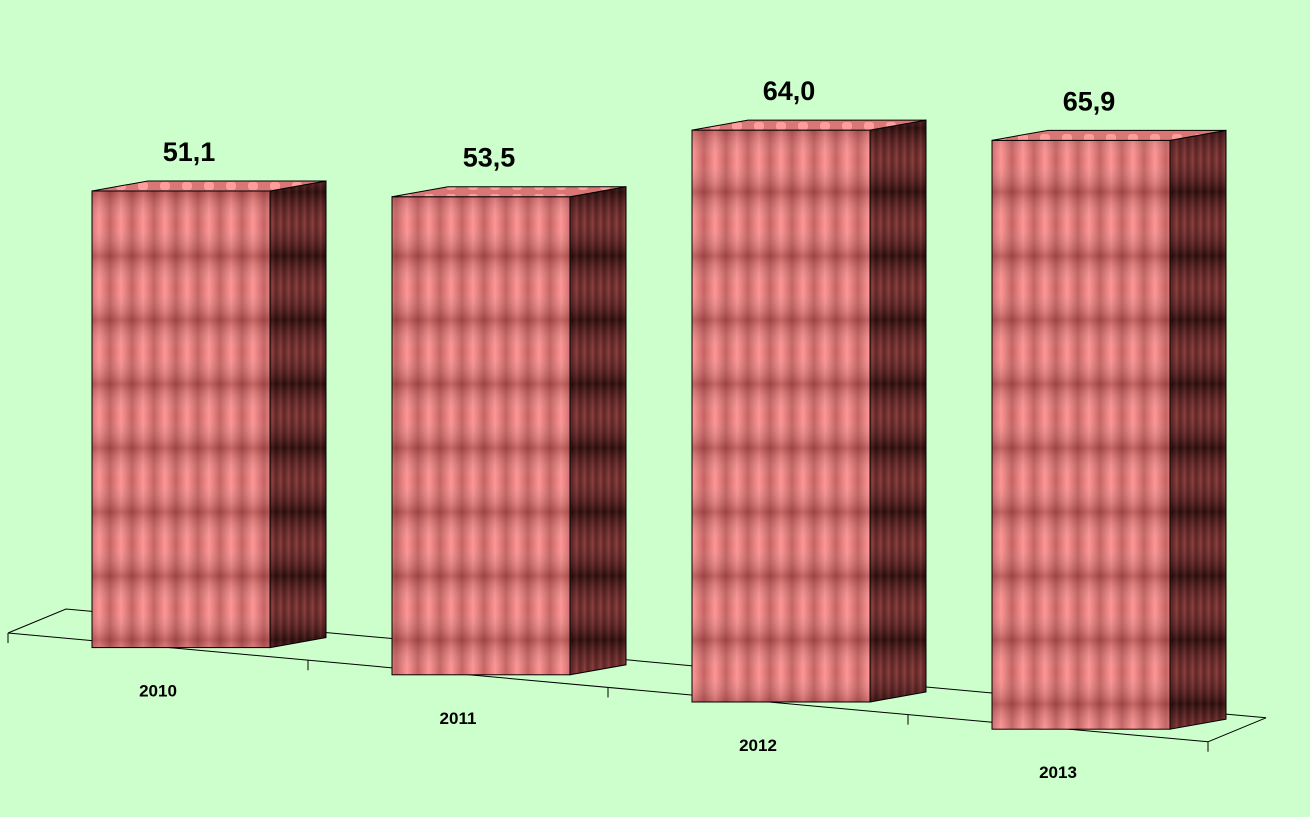 This screenshot has width=1310, height=817. I want to click on x-tick-label: 2010, so click(158, 691).